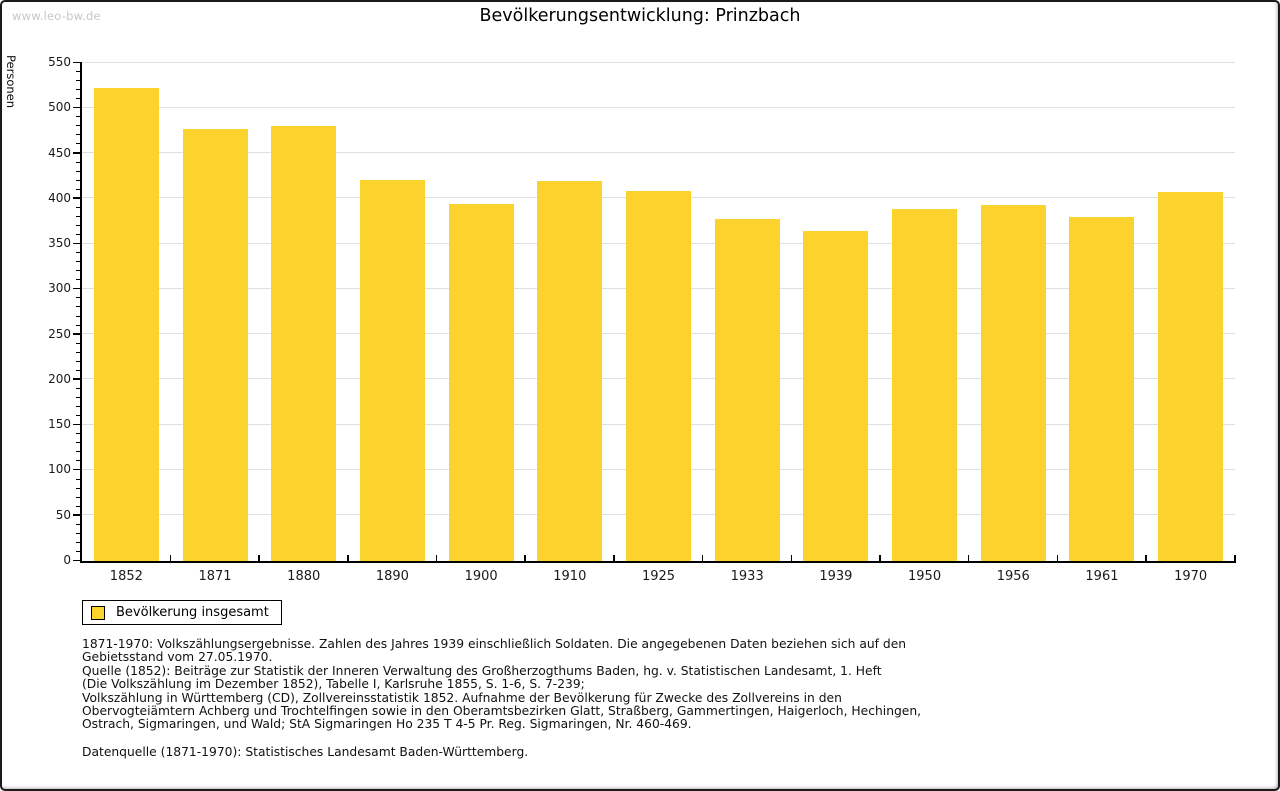  Describe the element at coordinates (11, 82) in the screenshot. I see `y-axis-title: Personen` at that location.